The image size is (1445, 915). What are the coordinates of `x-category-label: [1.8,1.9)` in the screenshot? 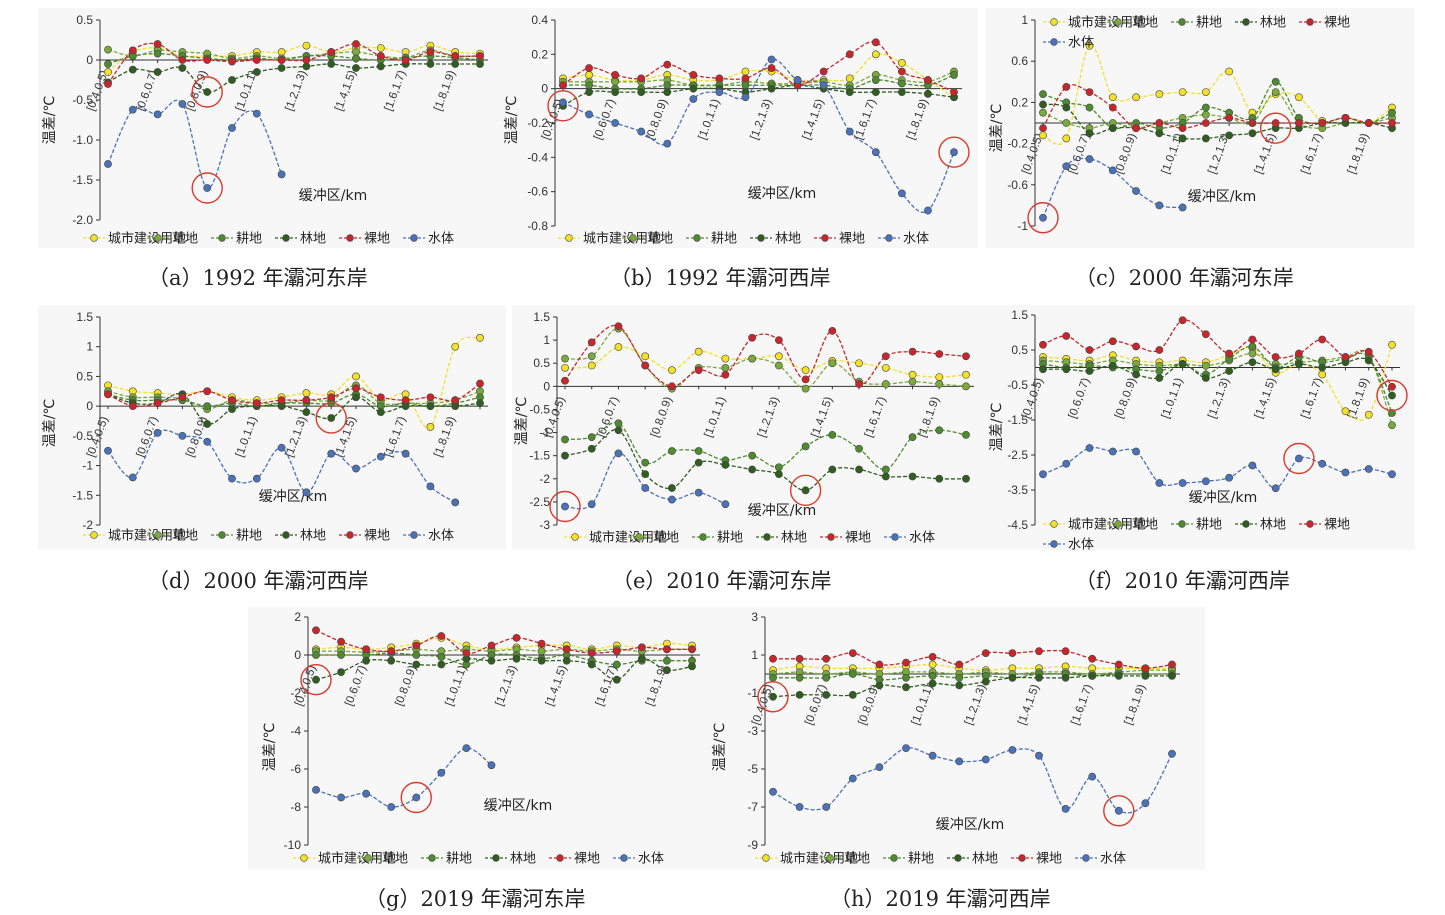 It's located at (1136, 705).